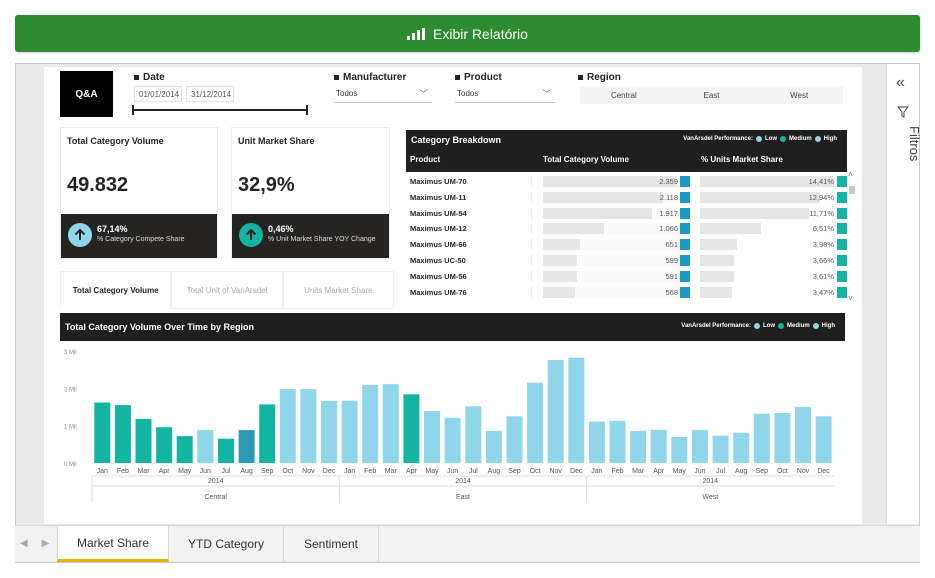 The image size is (935, 578). Describe the element at coordinates (438, 260) in the screenshot. I see `product-name: Maximus UC-50` at that location.